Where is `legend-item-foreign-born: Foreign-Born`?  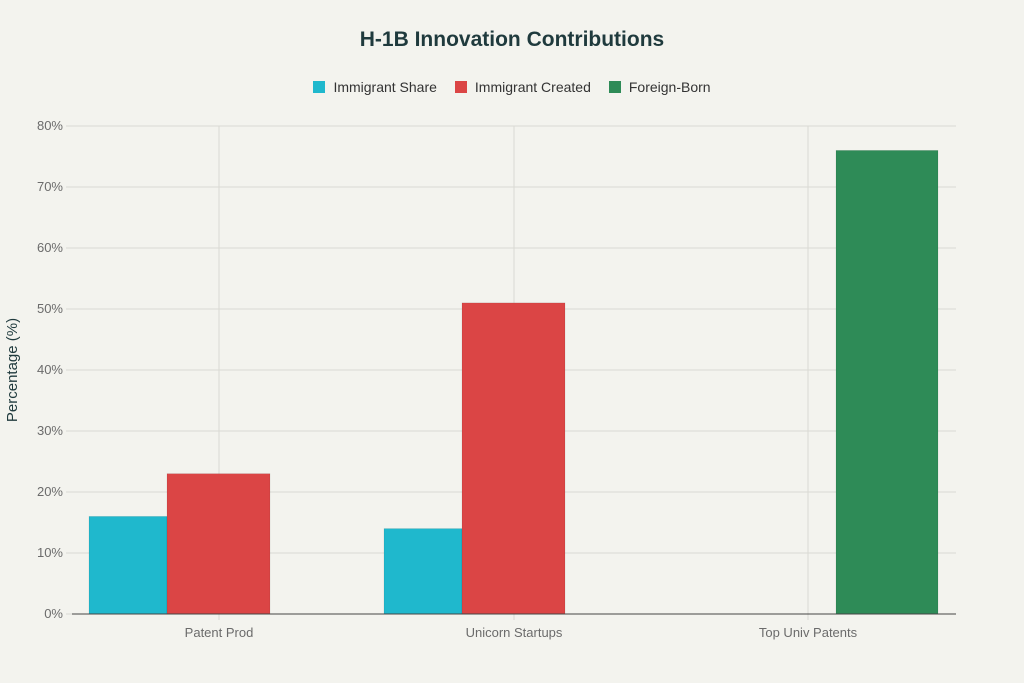 legend-item-foreign-born: Foreign-Born is located at coordinates (659, 87).